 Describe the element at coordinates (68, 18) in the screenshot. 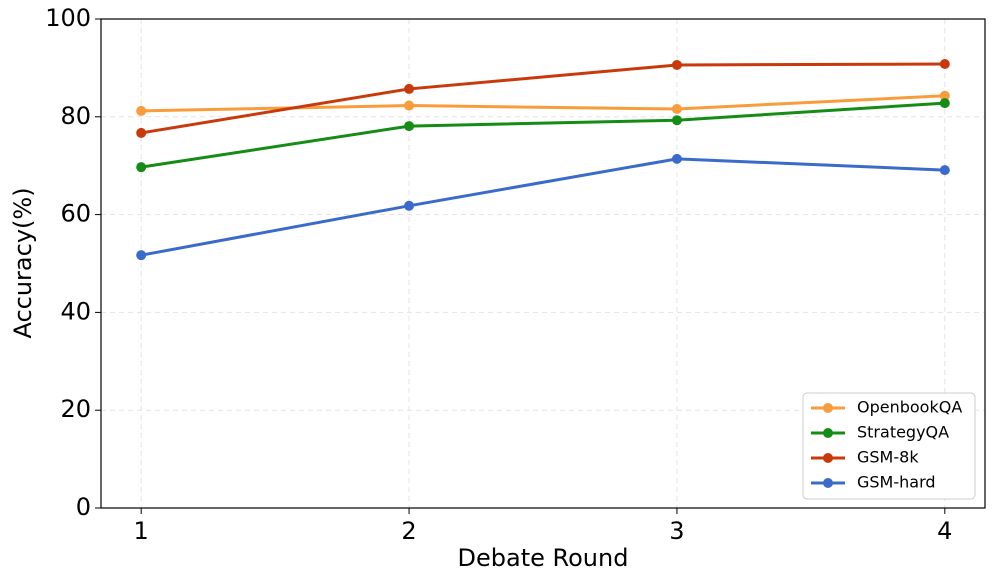

I see `y-tick-label: 100` at that location.